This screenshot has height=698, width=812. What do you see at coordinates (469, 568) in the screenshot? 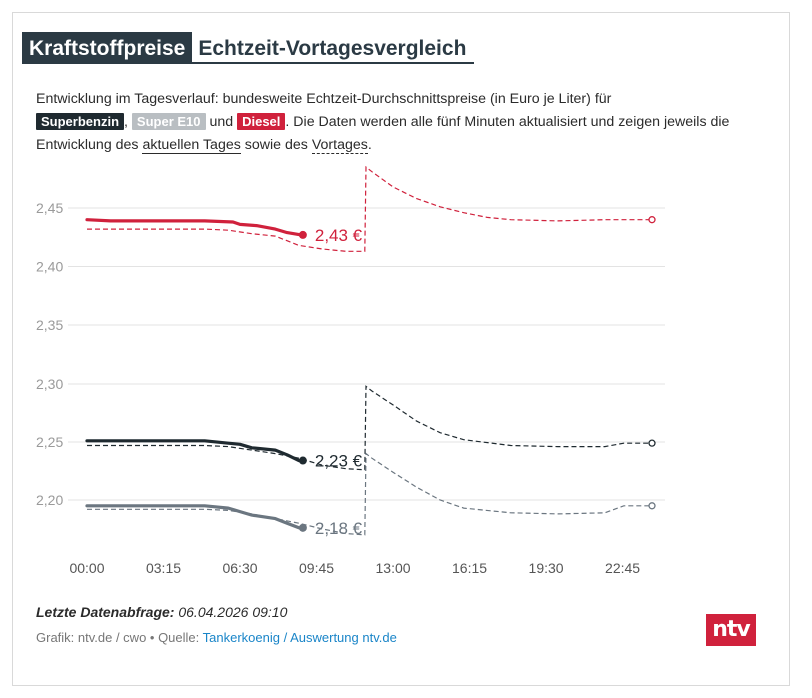
I see `x-tick-label: 16:15` at bounding box center [469, 568].